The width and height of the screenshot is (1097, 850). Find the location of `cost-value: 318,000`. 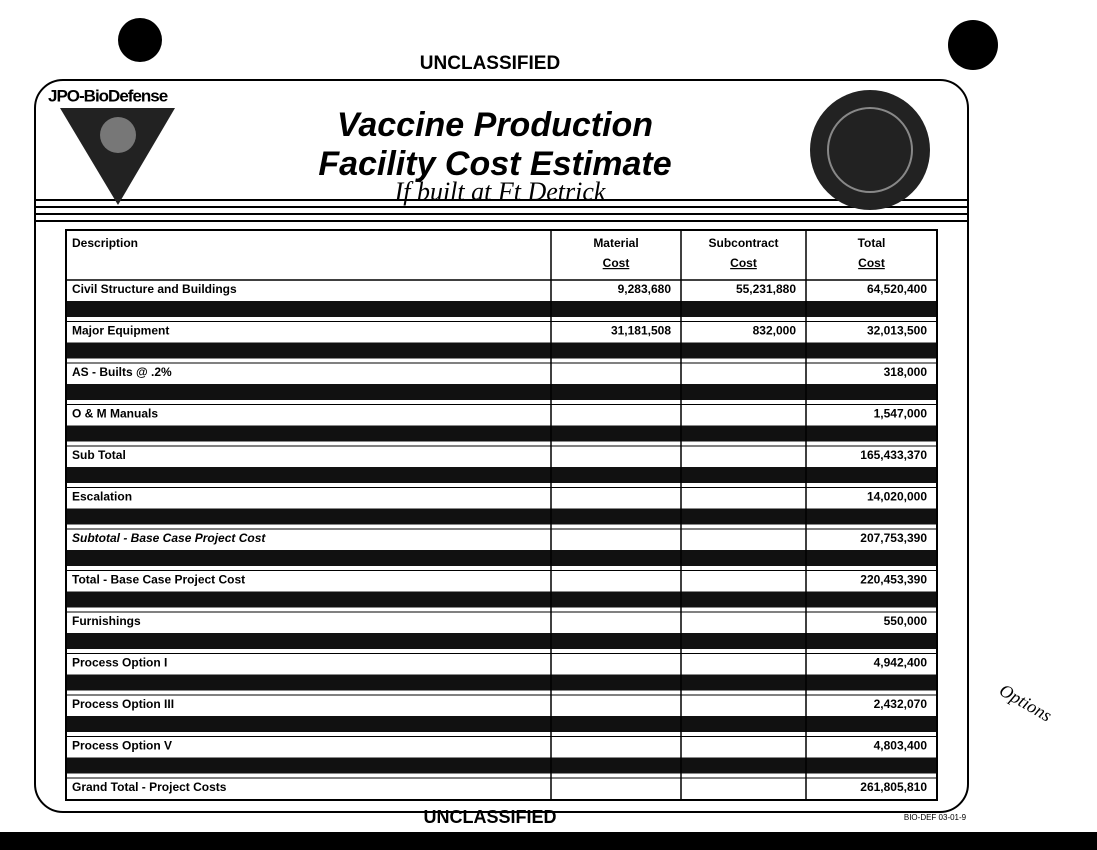

cost-value: 318,000 is located at coordinates (906, 372).